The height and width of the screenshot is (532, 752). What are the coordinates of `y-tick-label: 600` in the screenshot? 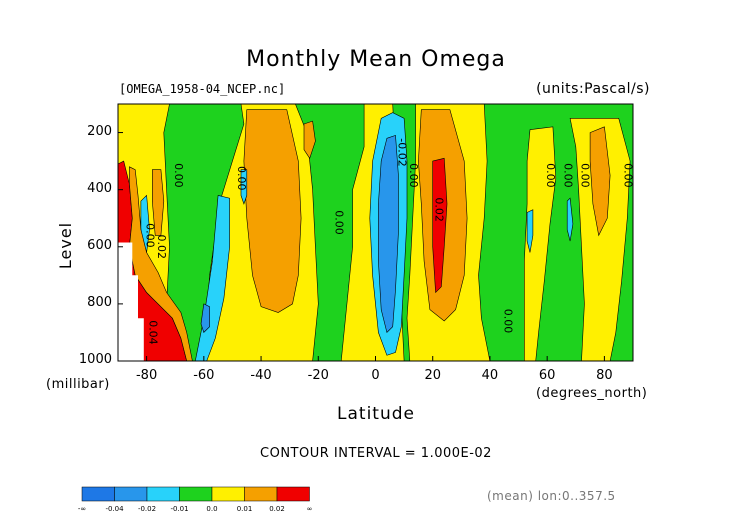 It's located at (99, 245).